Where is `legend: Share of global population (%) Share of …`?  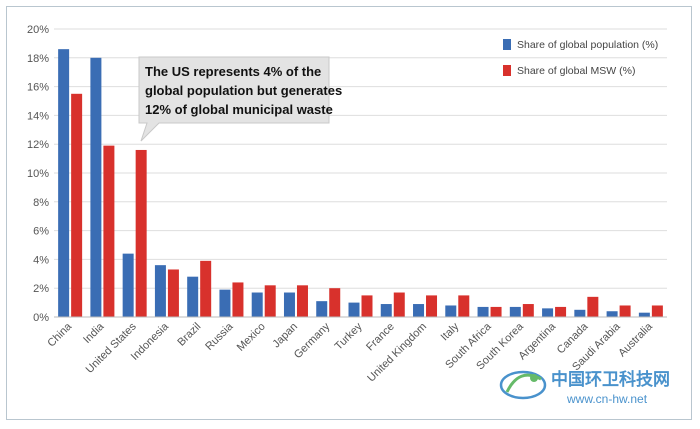 legend: Share of global population (%) Share of … is located at coordinates (580, 58).